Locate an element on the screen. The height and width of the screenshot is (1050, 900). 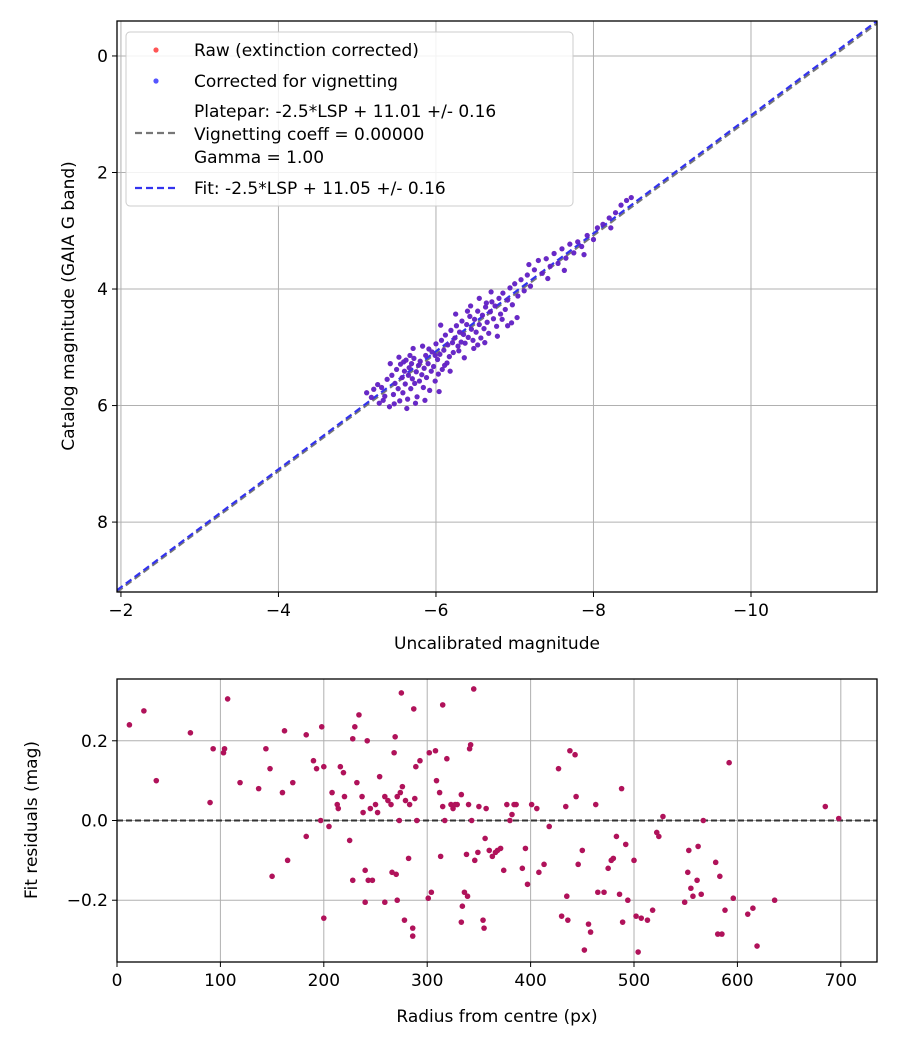
x-tick-label: 0 is located at coordinates (117, 981).